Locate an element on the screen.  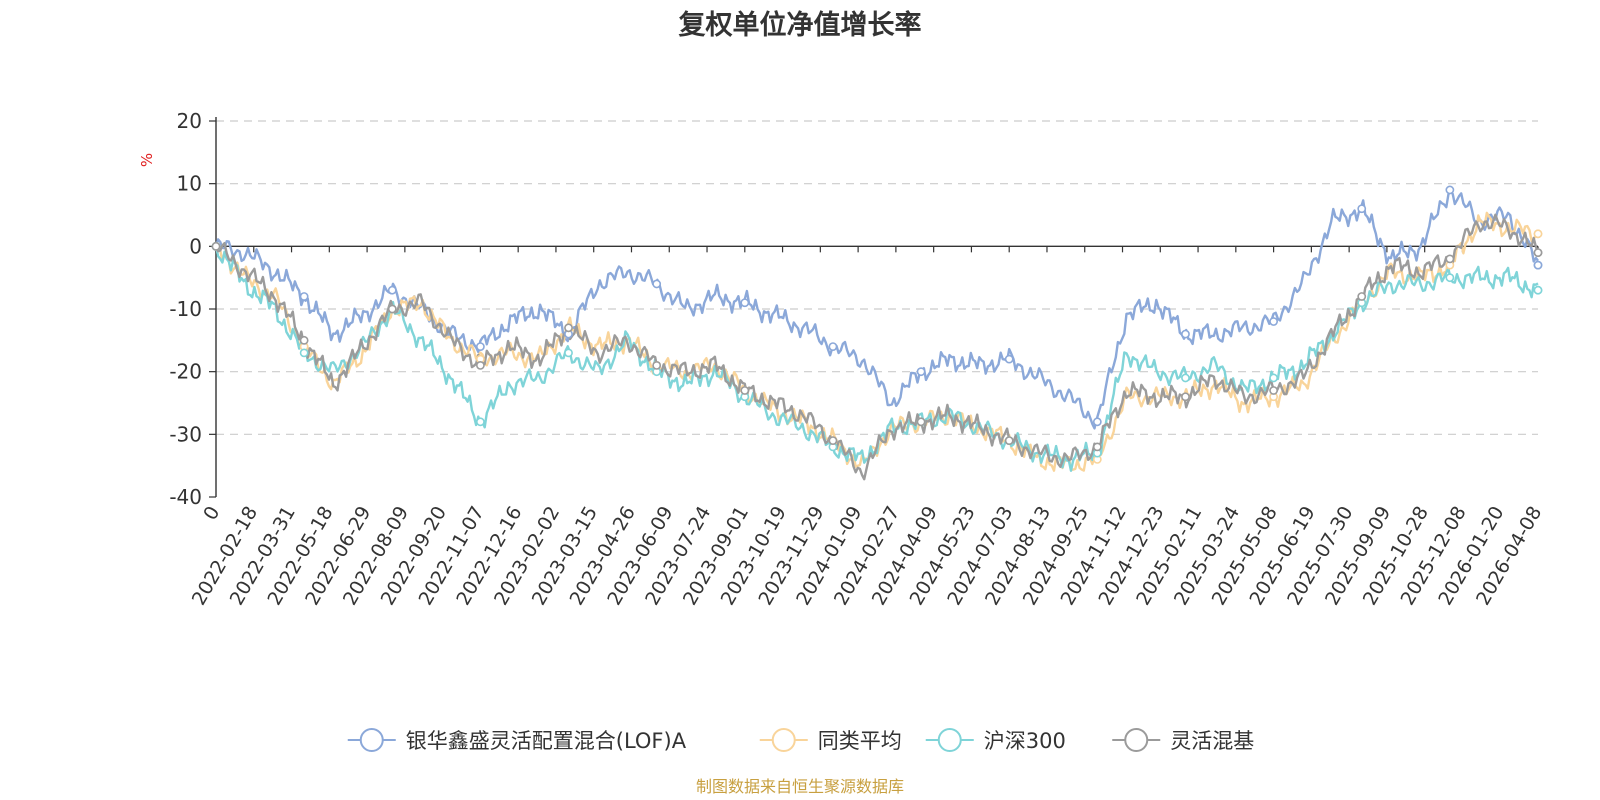
legend-item: 沪深300 is located at coordinates (995, 740).